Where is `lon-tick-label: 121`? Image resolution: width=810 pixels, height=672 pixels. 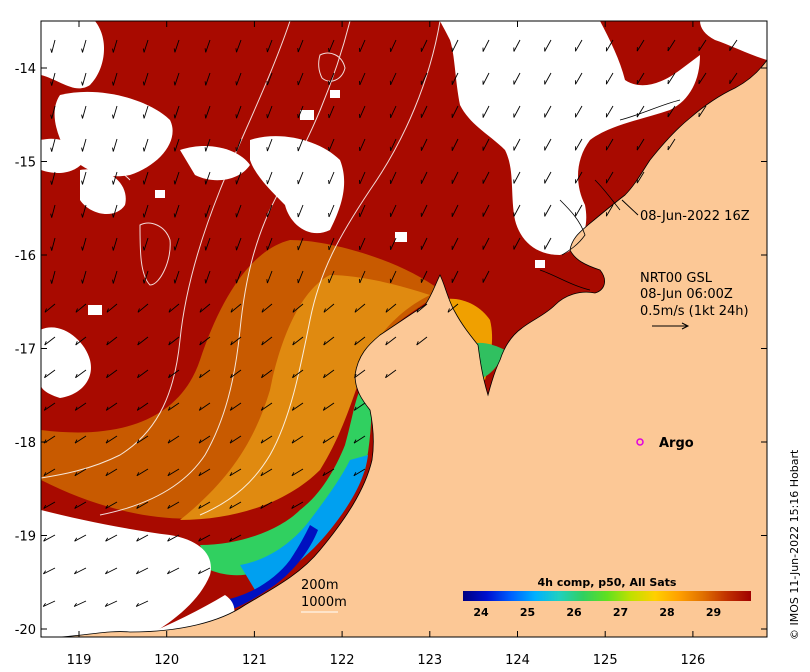 lon-tick-label: 121 is located at coordinates (254, 660).